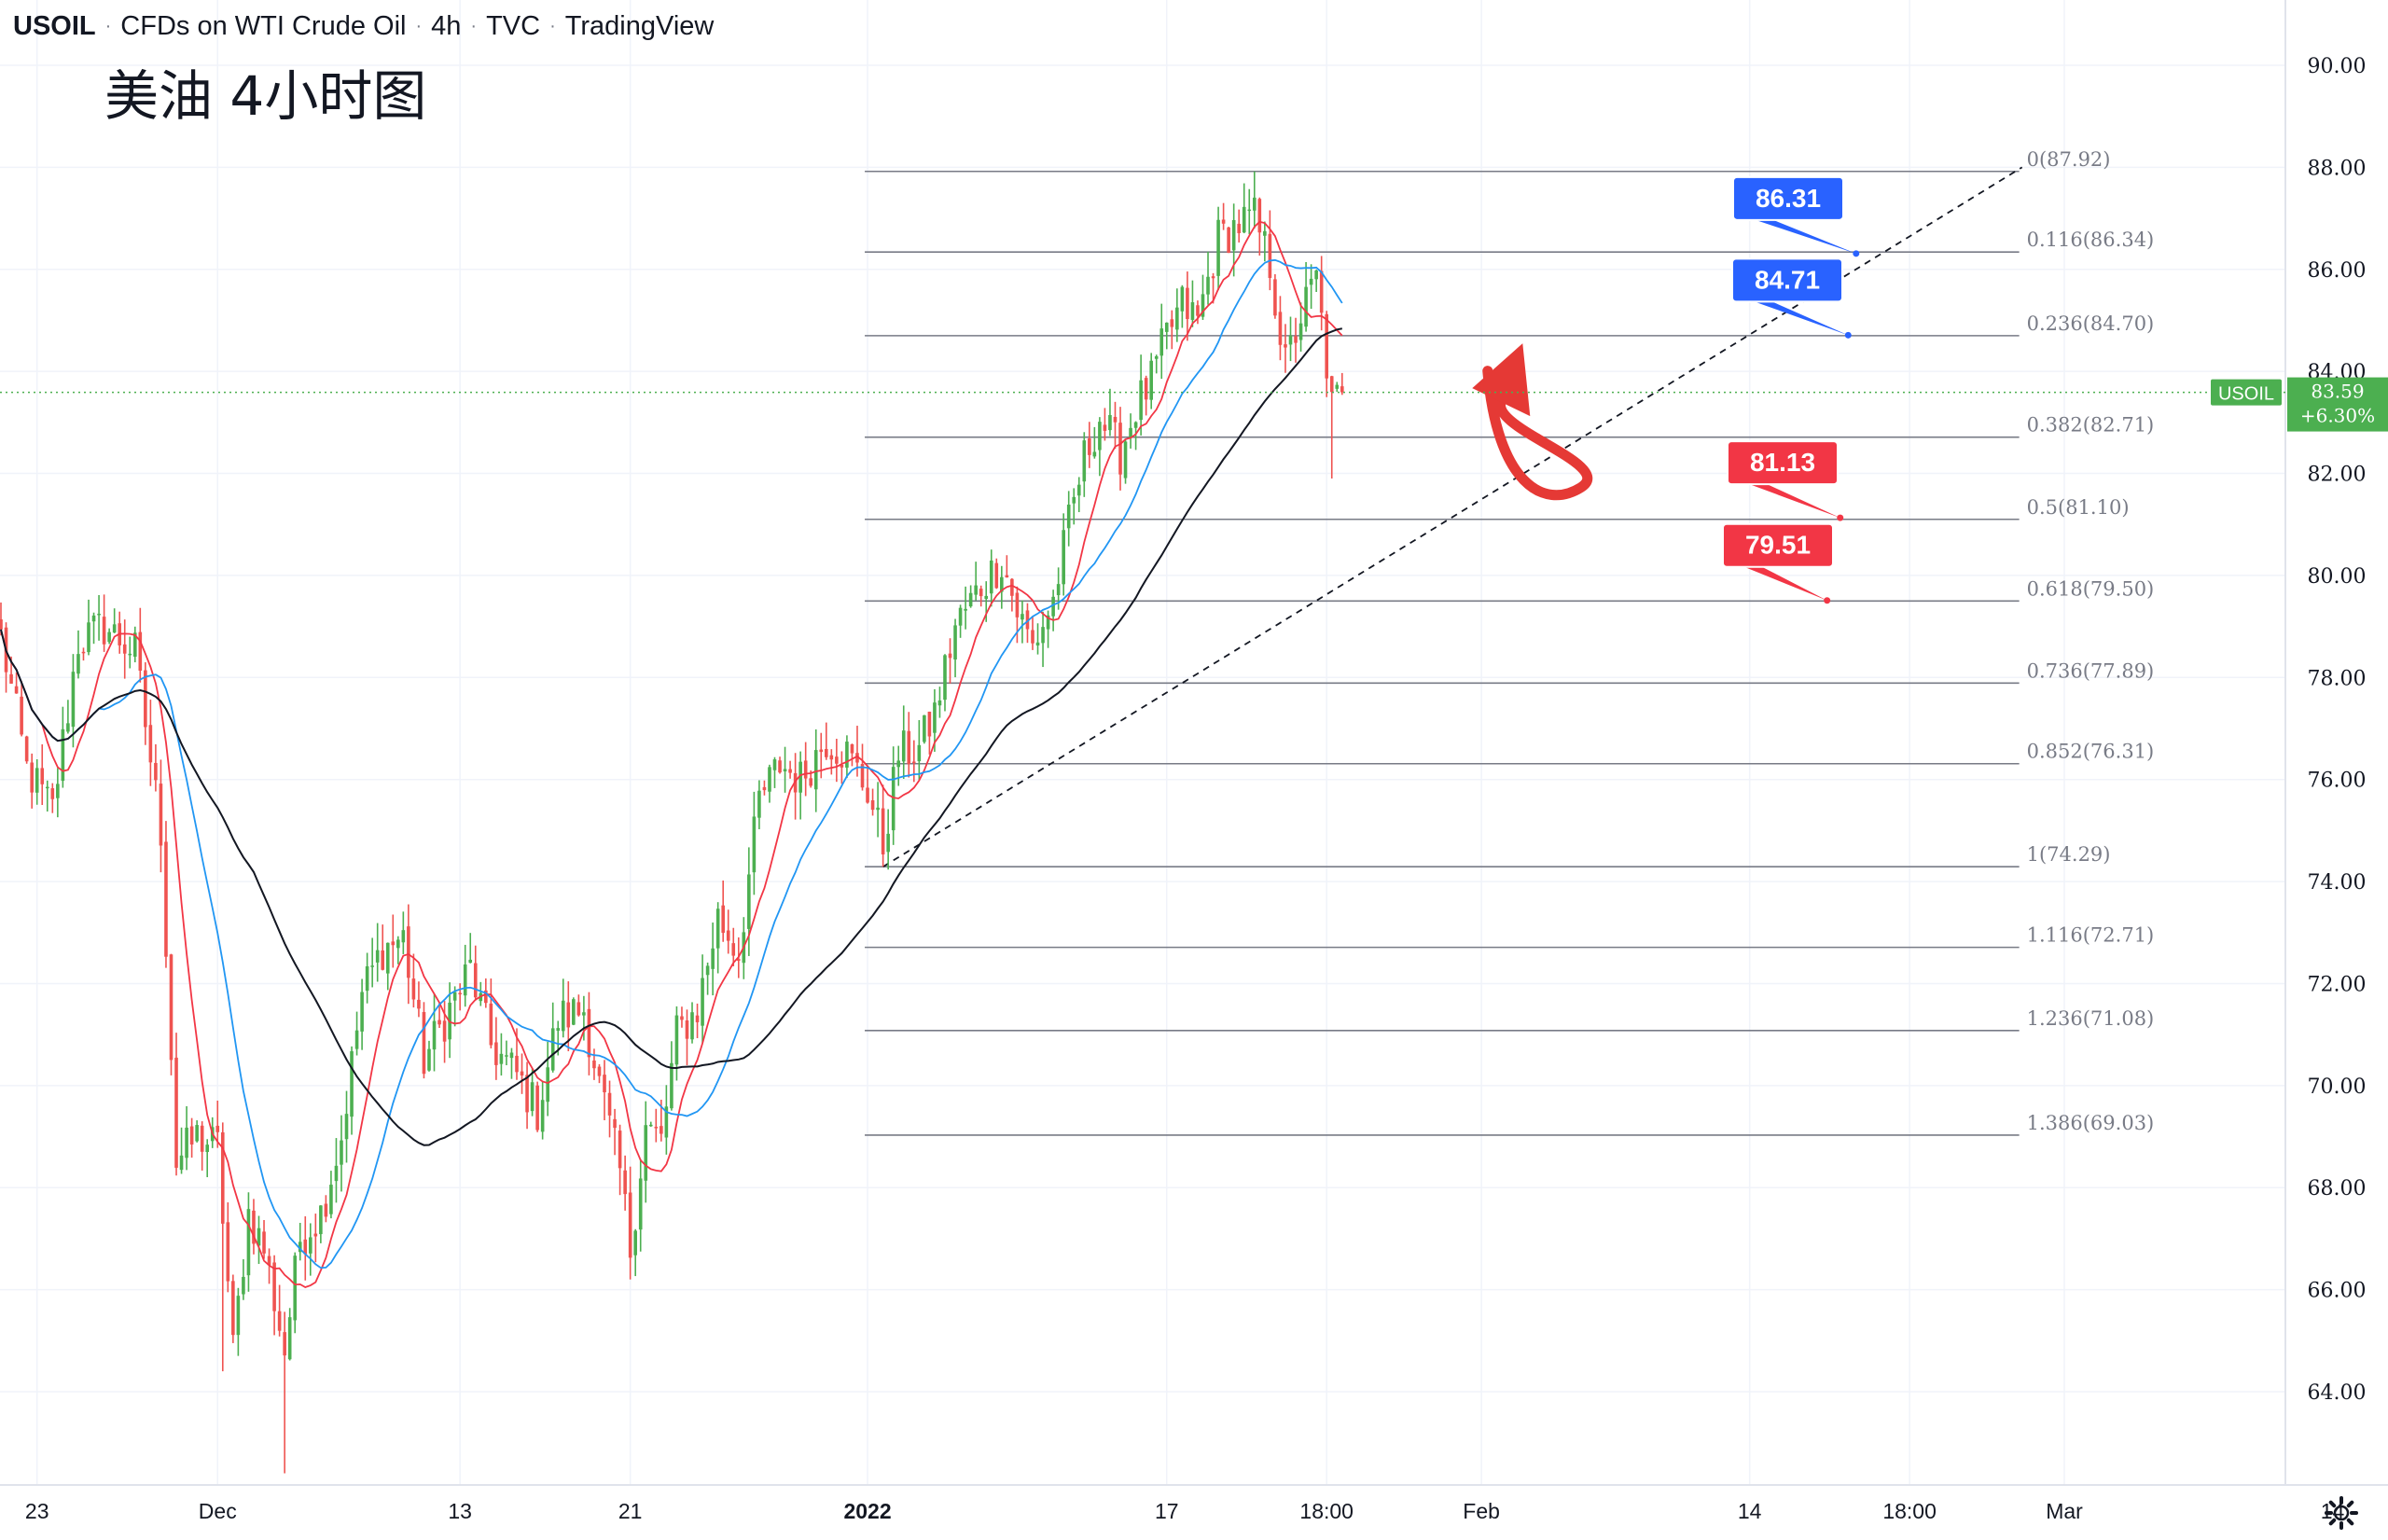  Describe the element at coordinates (2091, 752) in the screenshot. I see `fib-level-label: 0.852(76.31)` at that location.